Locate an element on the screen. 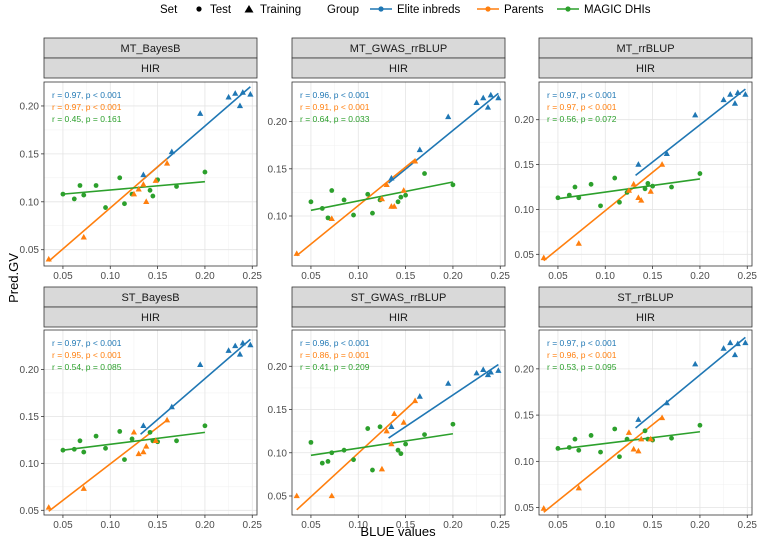 The height and width of the screenshot is (541, 760). stat-annotation: r = 0.97, p < 0.001 is located at coordinates (87, 95).